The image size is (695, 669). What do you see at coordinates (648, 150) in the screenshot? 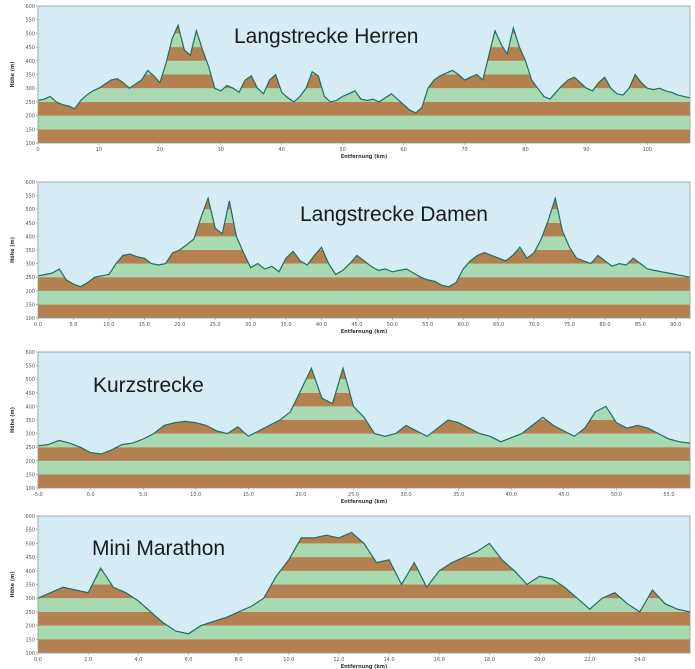
I see `x-tick-label: 100` at bounding box center [648, 150].